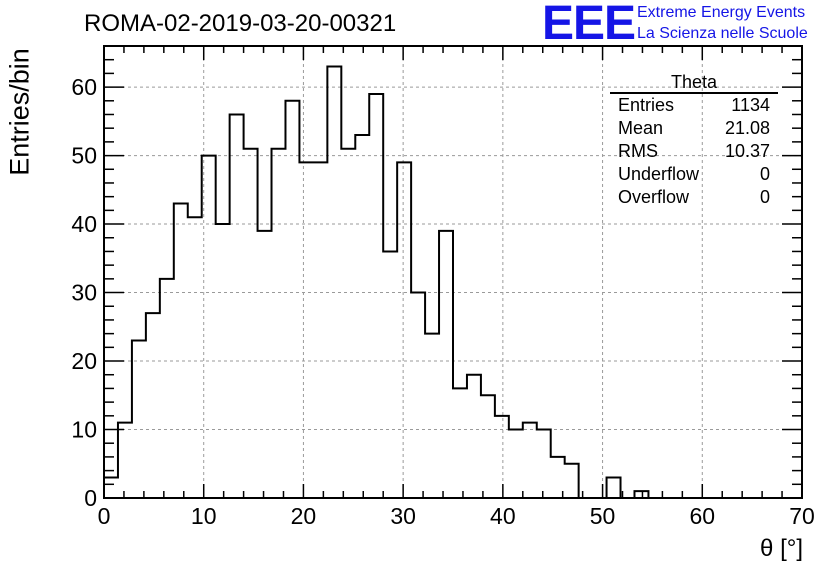 The height and width of the screenshot is (572, 836). Describe the element at coordinates (659, 174) in the screenshot. I see `stats-label: Underflow` at that location.